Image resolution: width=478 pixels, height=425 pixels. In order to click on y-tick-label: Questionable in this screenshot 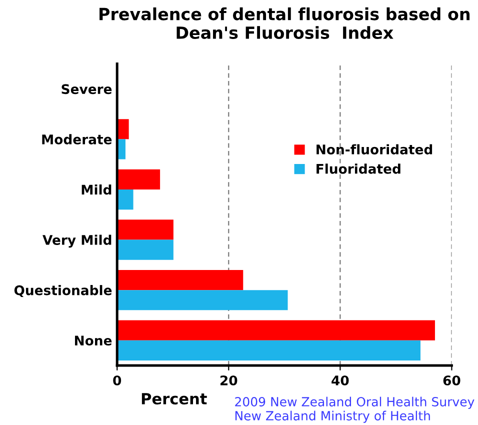, I will do `click(63, 291)`.